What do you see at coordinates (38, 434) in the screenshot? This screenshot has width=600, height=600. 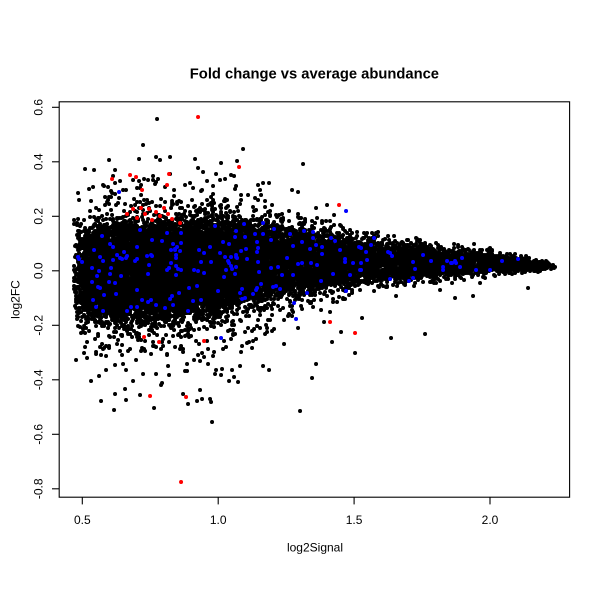 I see `svg-text: -0.6` at bounding box center [38, 434].